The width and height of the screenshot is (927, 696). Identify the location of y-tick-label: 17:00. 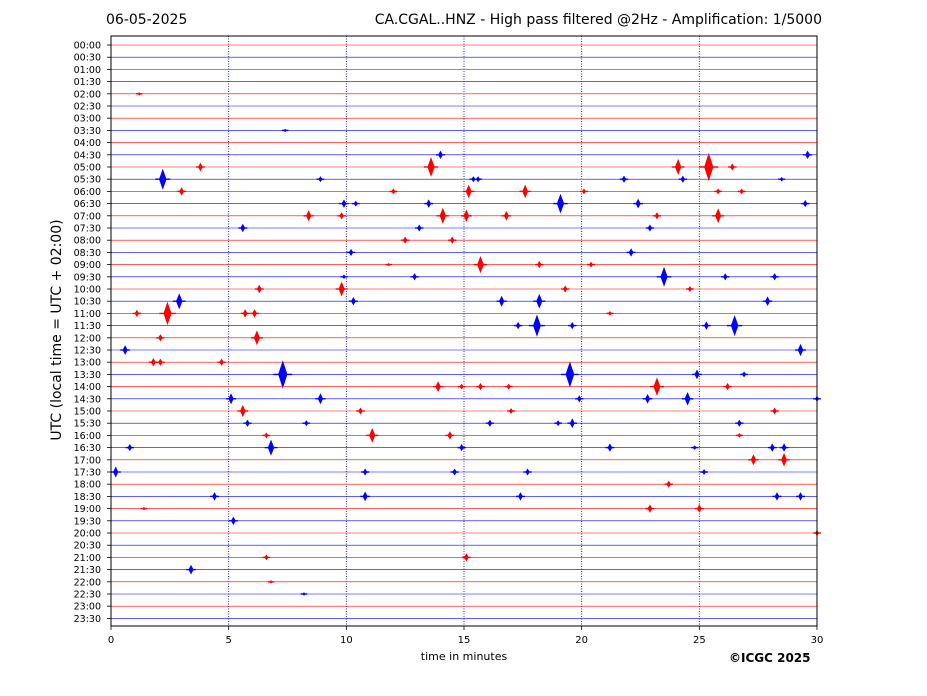
(87, 460).